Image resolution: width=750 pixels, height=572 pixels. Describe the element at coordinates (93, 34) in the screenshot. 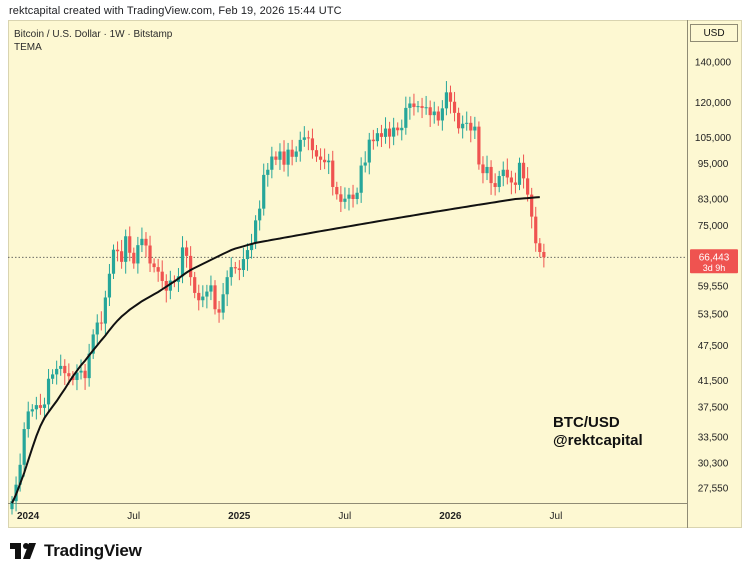

I see `symbol-legend: Bitcoin / U.S. Dollar · 1W · Bitstamp` at that location.